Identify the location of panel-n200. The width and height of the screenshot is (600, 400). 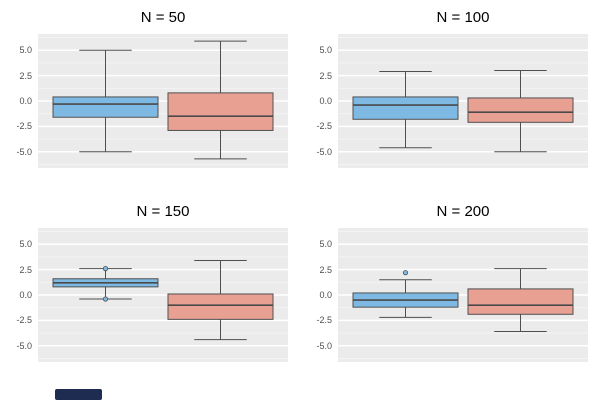
(463, 295).